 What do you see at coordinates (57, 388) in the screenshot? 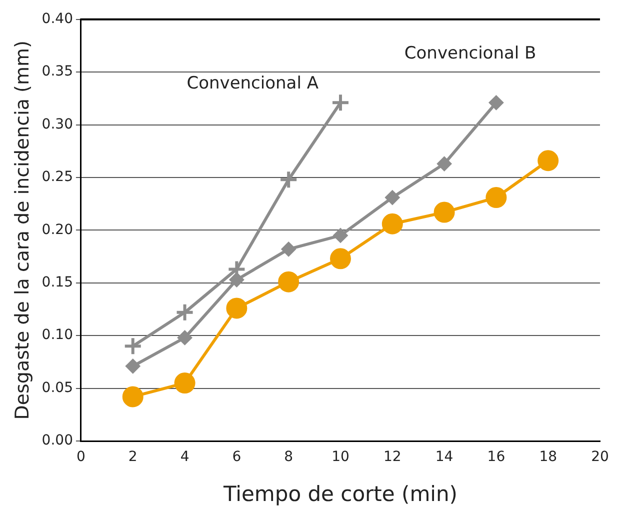
I see `y-tick-label: 0.05` at bounding box center [57, 388].